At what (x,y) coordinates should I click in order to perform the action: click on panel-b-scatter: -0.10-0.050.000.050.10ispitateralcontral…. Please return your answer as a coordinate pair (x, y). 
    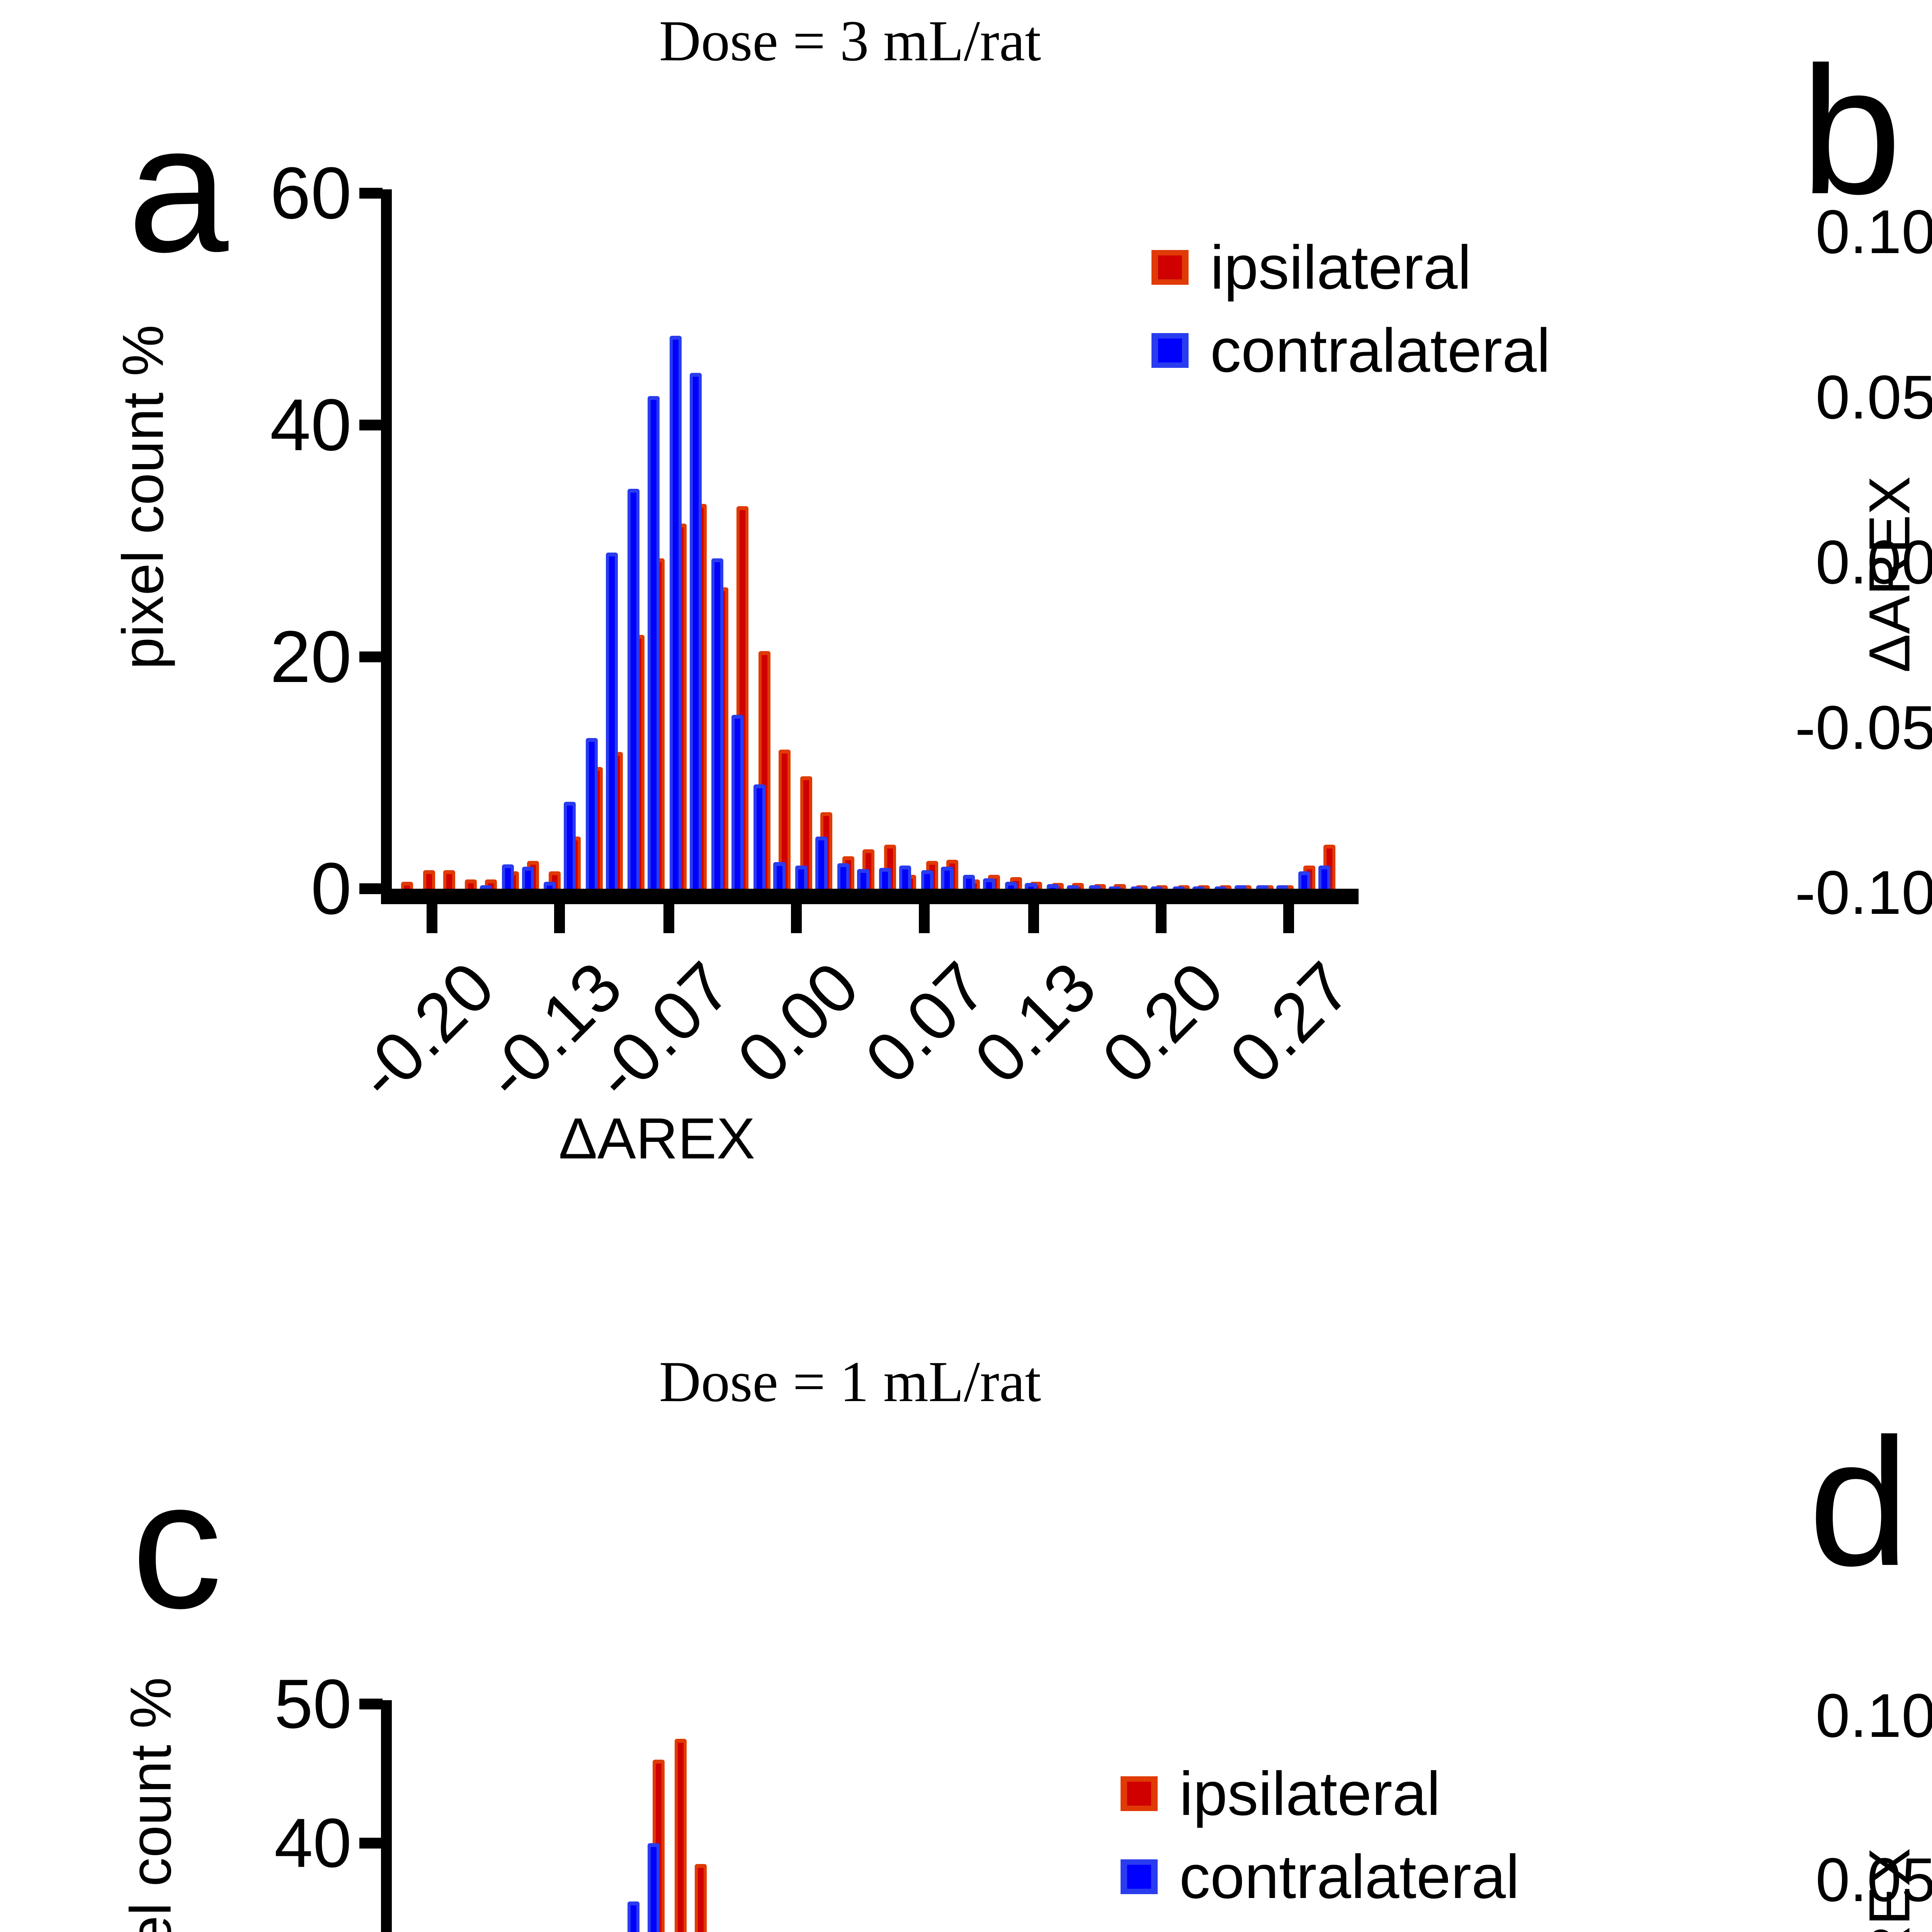
    Looking at the image, I should click on (1719, 618).